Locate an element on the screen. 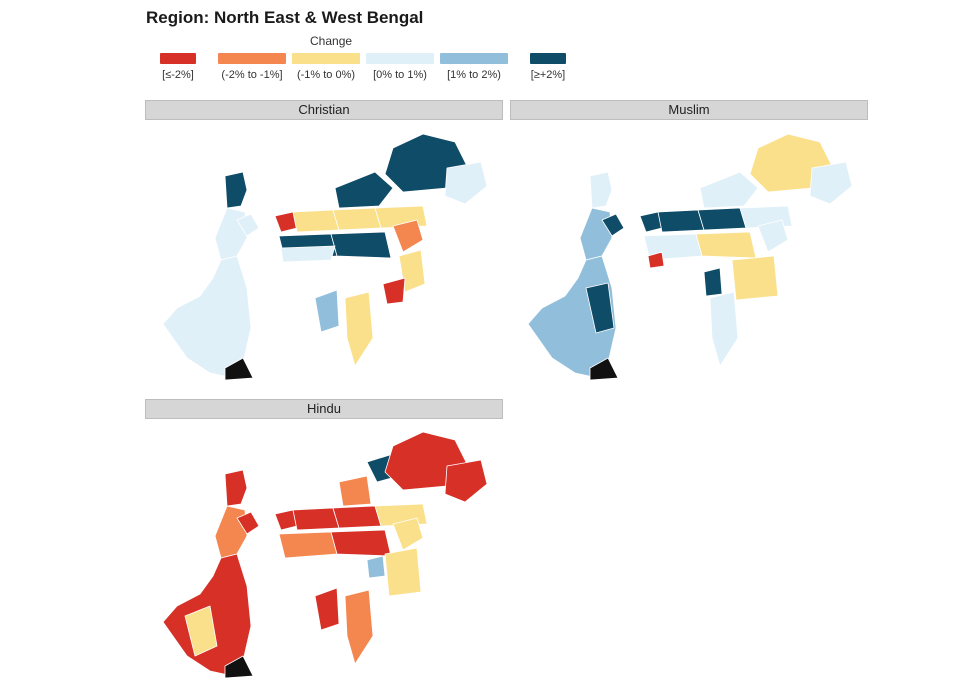  chart-title: Region: North East & West Bengal is located at coordinates (285, 17).